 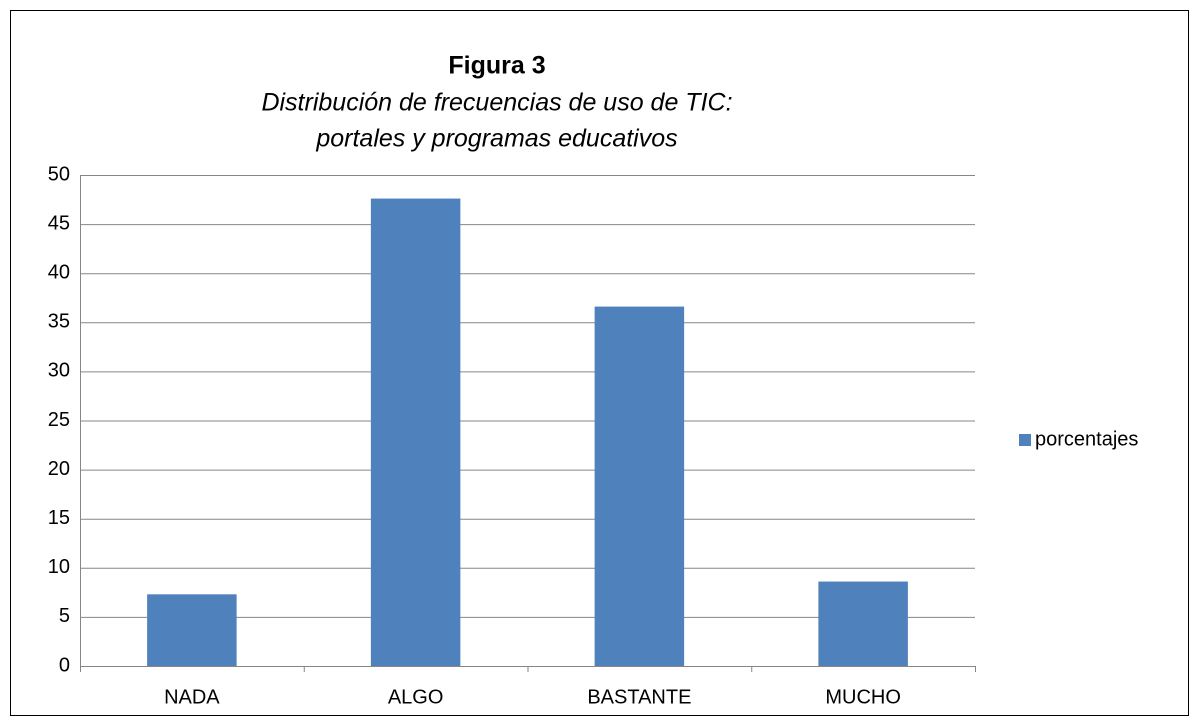 I want to click on y-tick-label: 25, so click(x=59, y=420).